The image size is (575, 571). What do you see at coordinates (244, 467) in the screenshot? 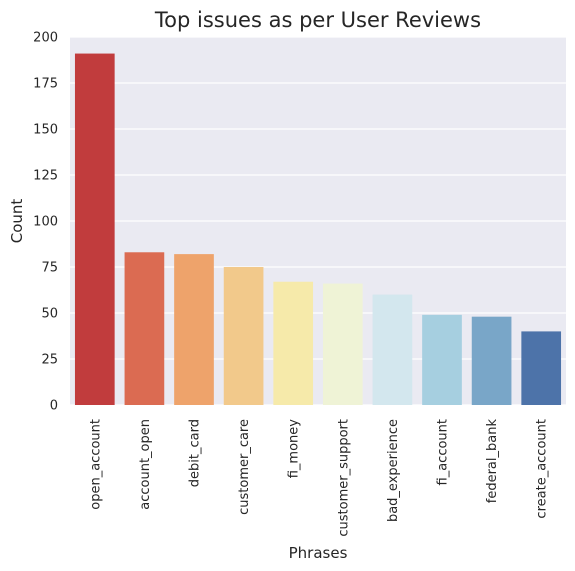
I see `x-tick-label: customer_care` at bounding box center [244, 467].